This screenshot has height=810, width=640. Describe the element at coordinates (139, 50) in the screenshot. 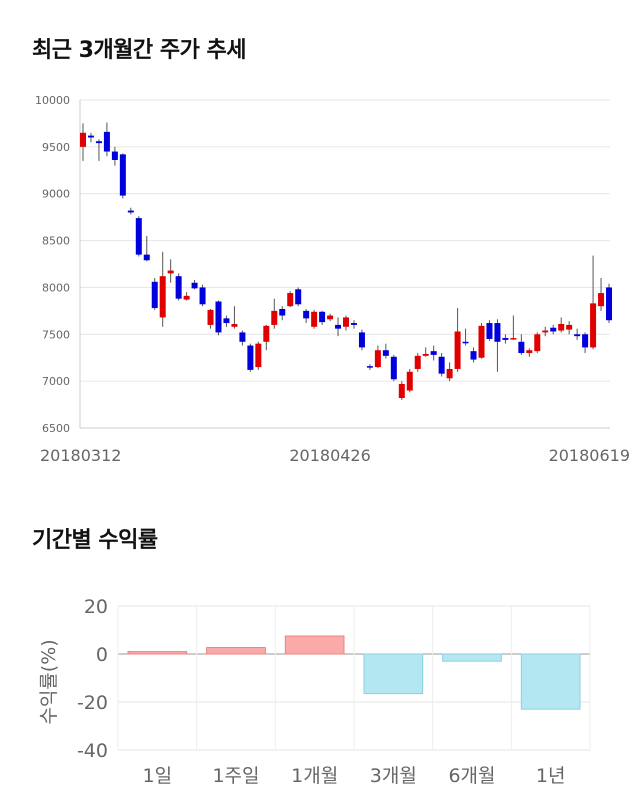

I see `price-trend-title: 최근 3개월간 주가 추세` at that location.